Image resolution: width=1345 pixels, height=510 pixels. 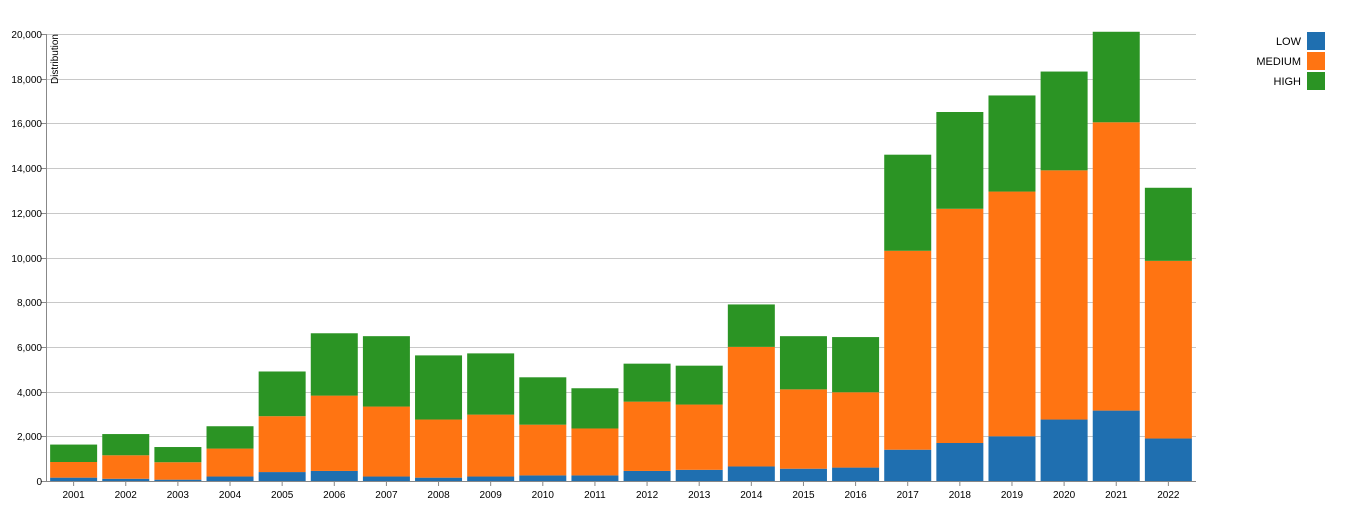 I want to click on bar-medium-2008, so click(x=439, y=448).